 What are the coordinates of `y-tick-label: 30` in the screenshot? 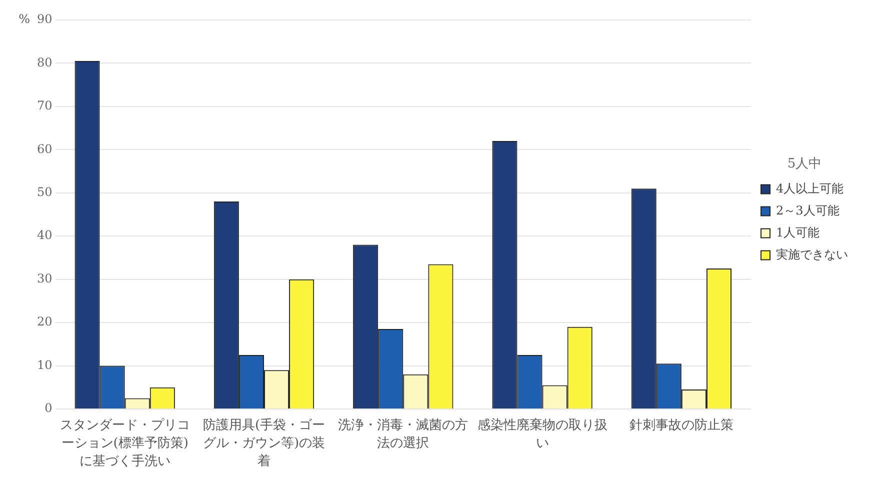 It's located at (44, 278).